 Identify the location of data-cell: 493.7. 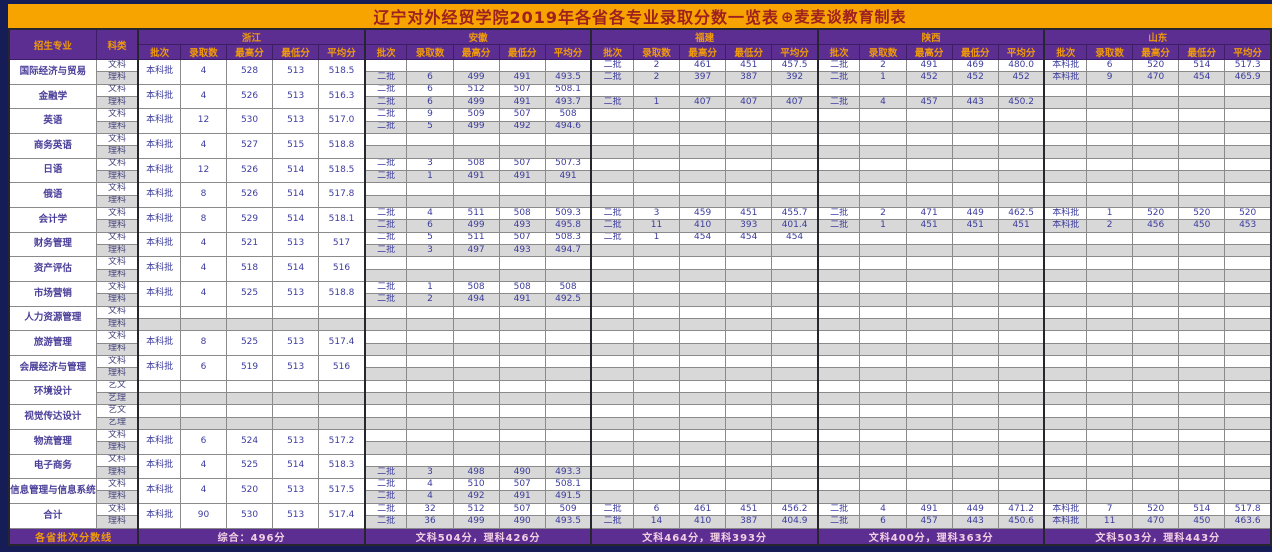
(568, 102).